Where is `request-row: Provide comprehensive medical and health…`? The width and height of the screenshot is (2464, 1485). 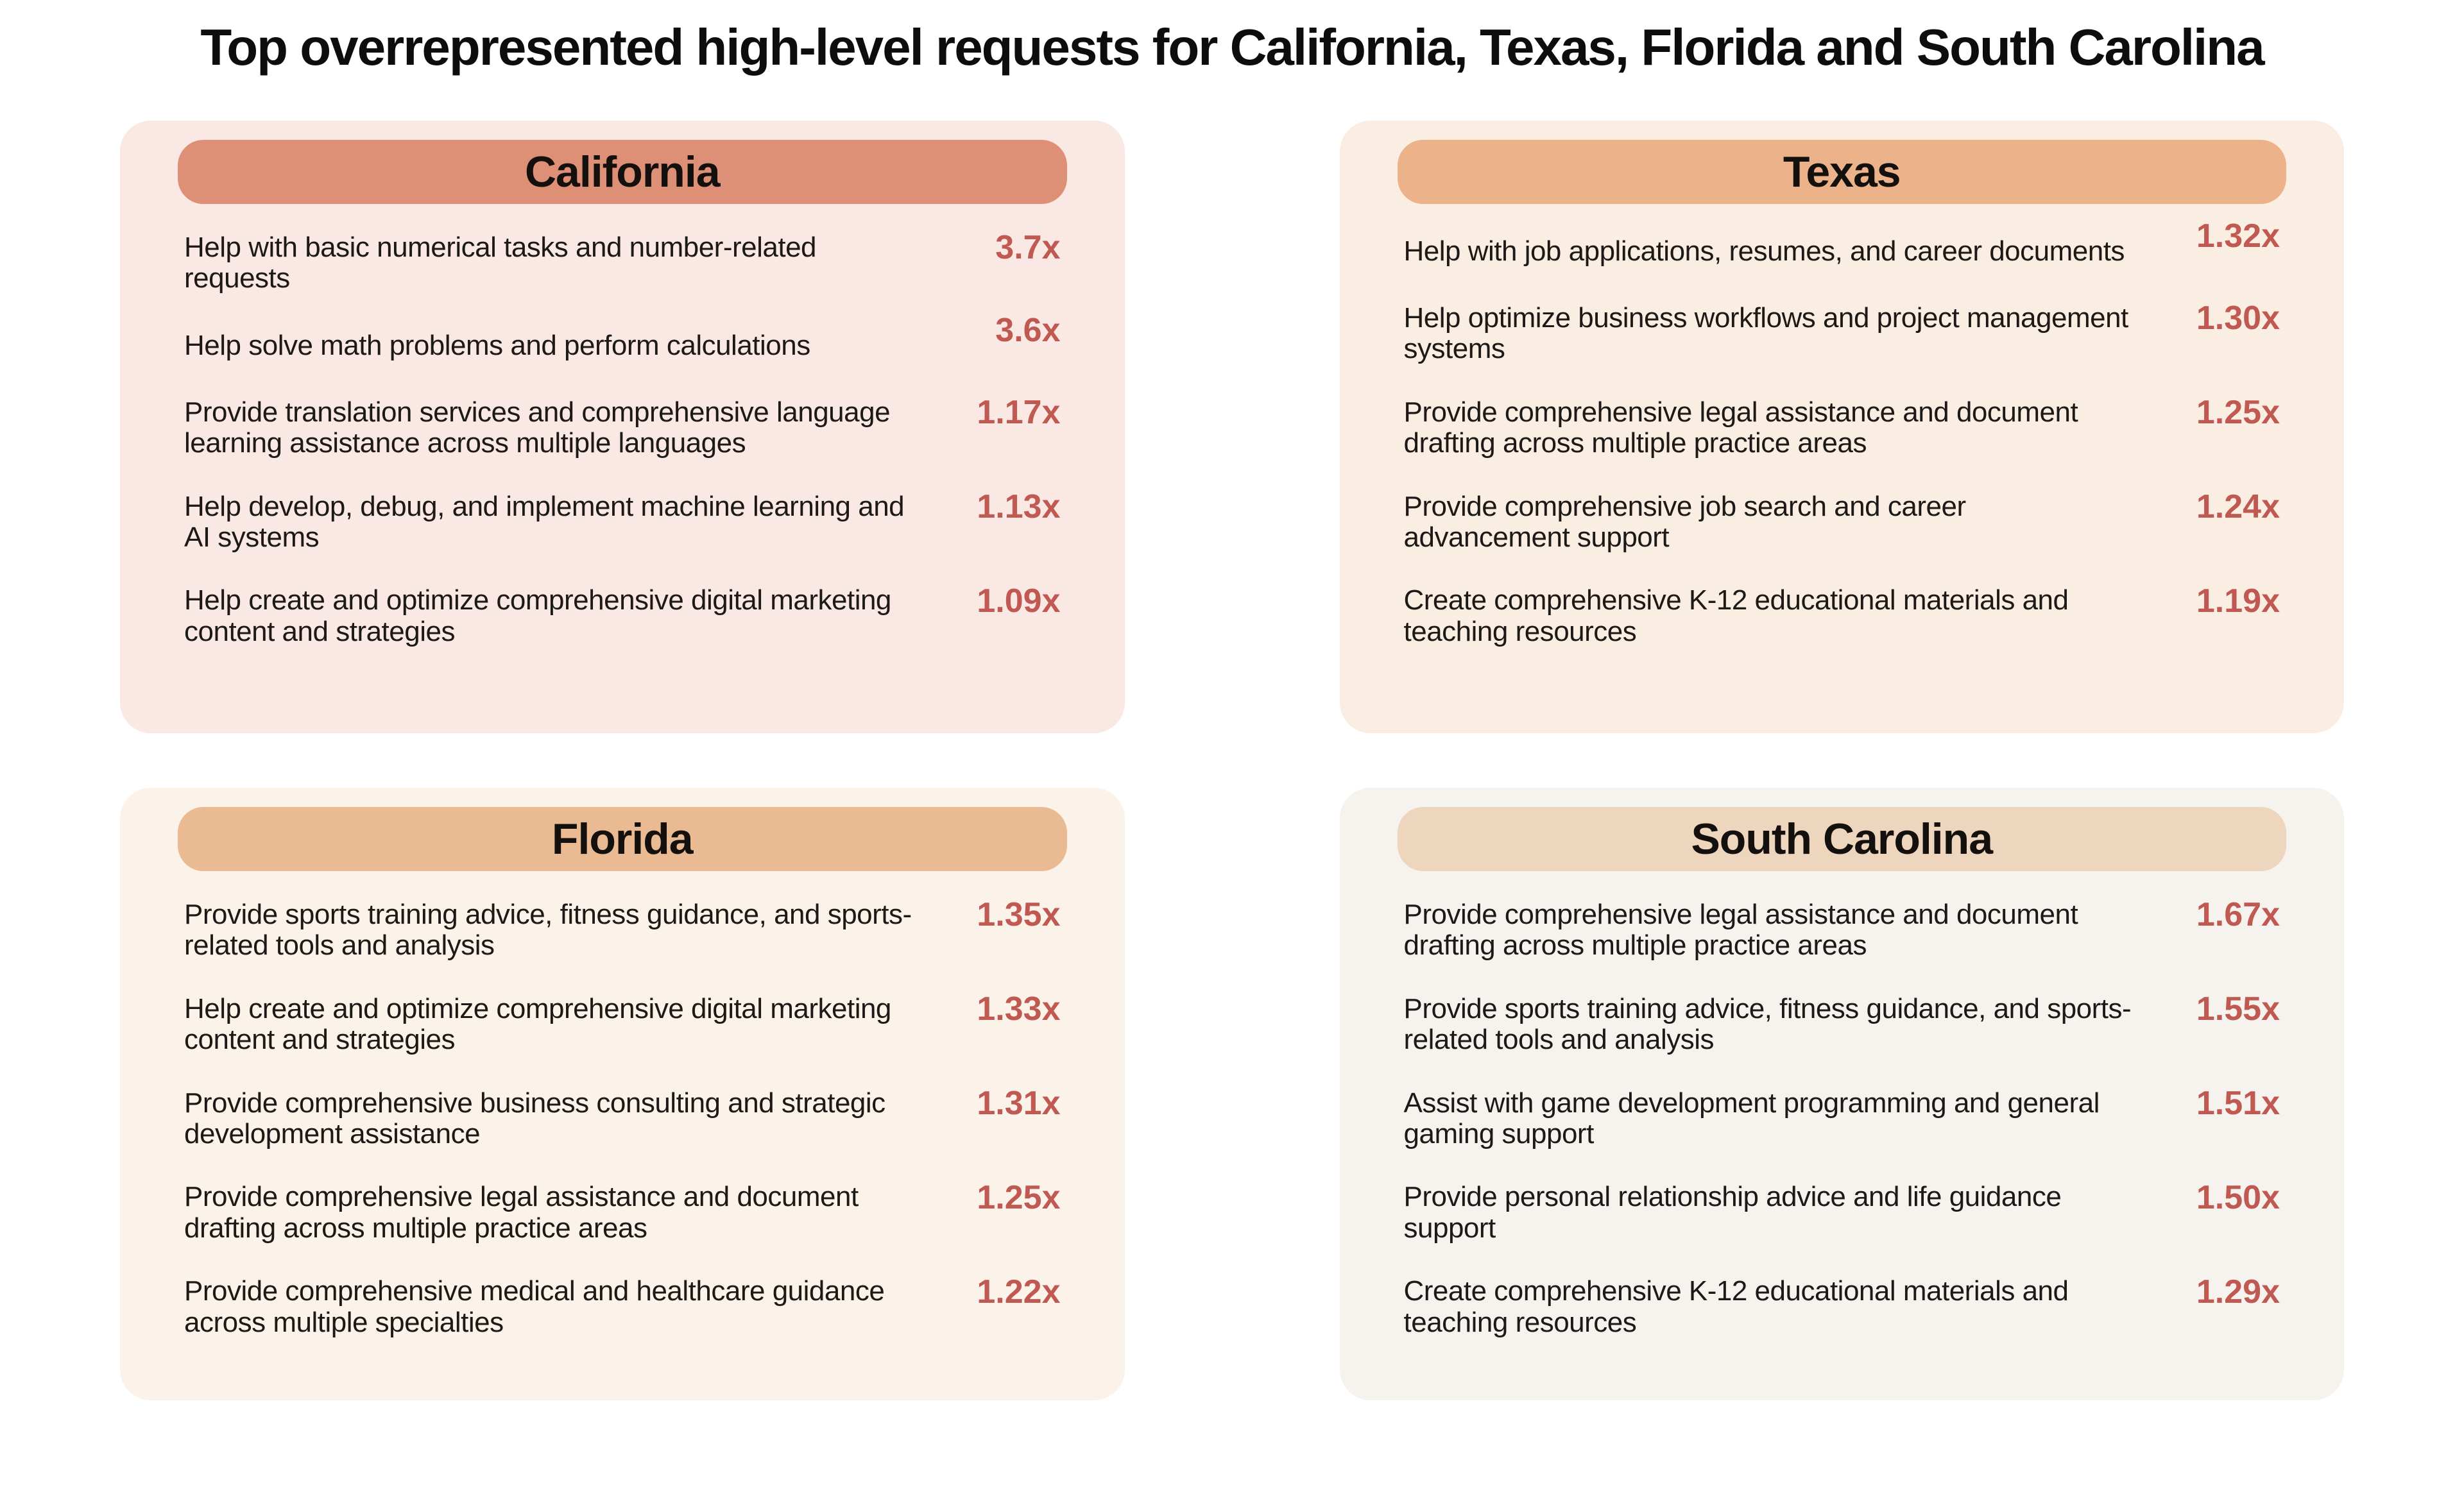
request-row: Provide comprehensive medical and health… is located at coordinates (623, 1305).